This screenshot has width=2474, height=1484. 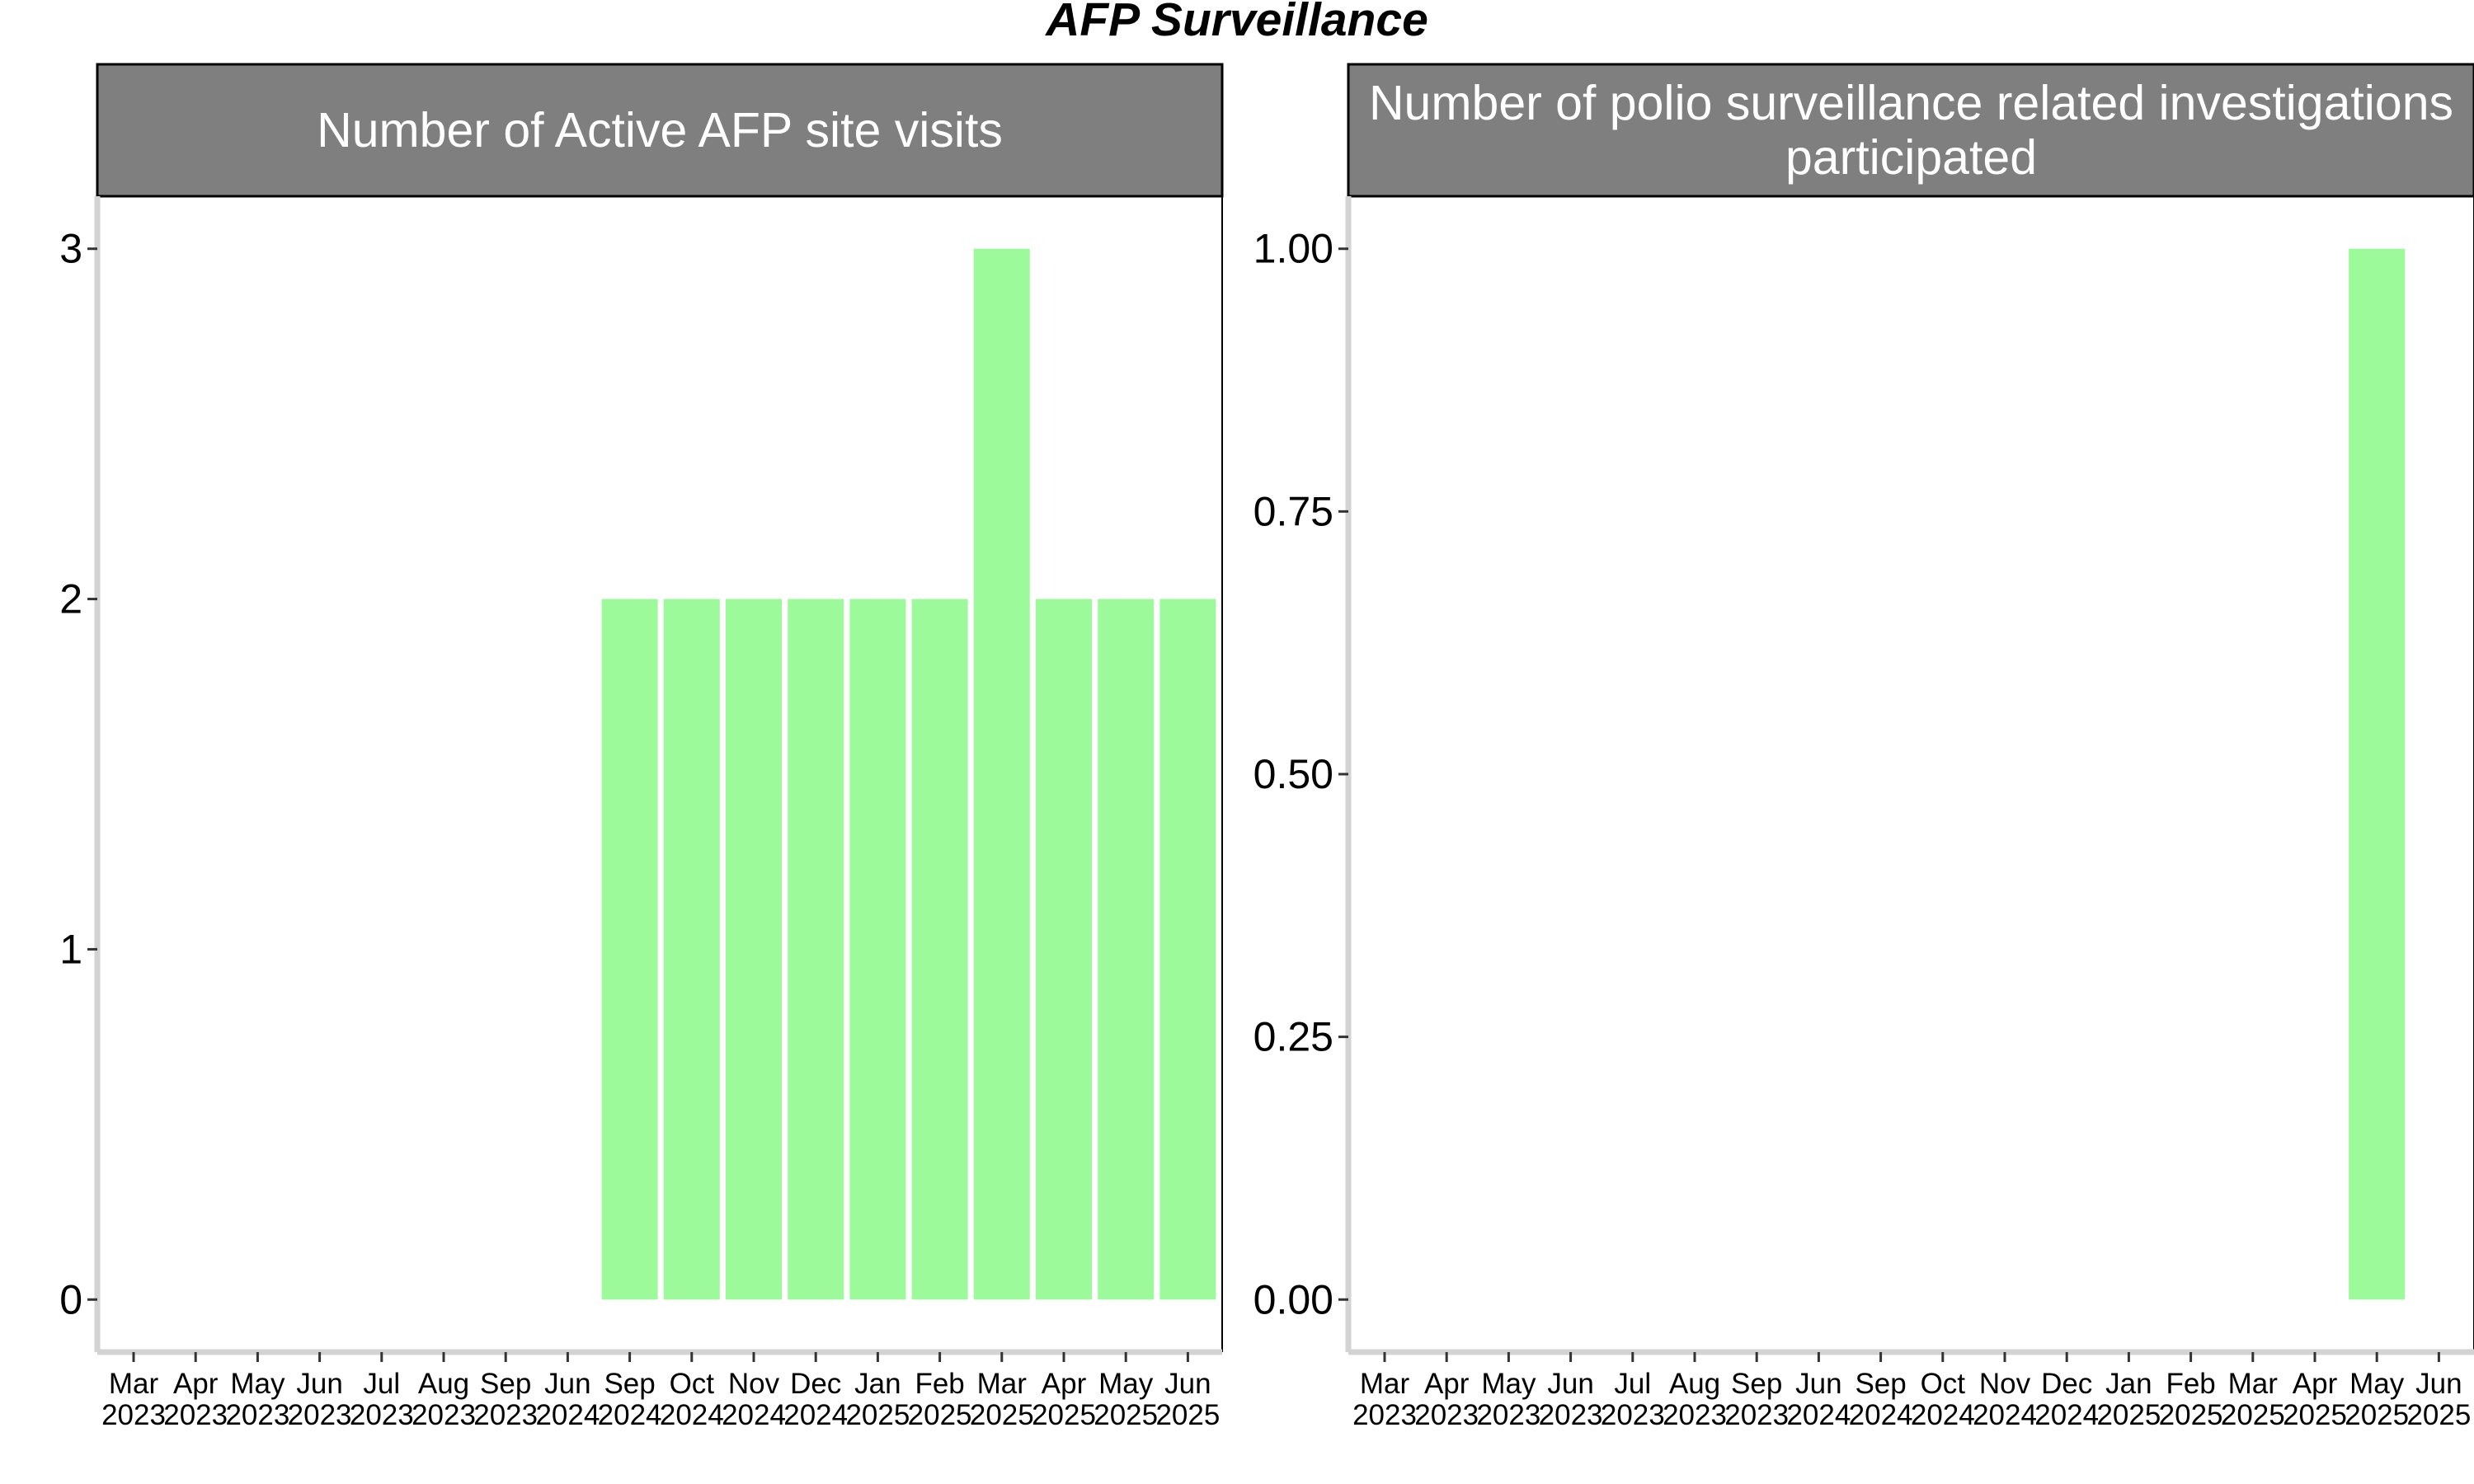 What do you see at coordinates (1187, 950) in the screenshot?
I see `bar-jun-2025` at bounding box center [1187, 950].